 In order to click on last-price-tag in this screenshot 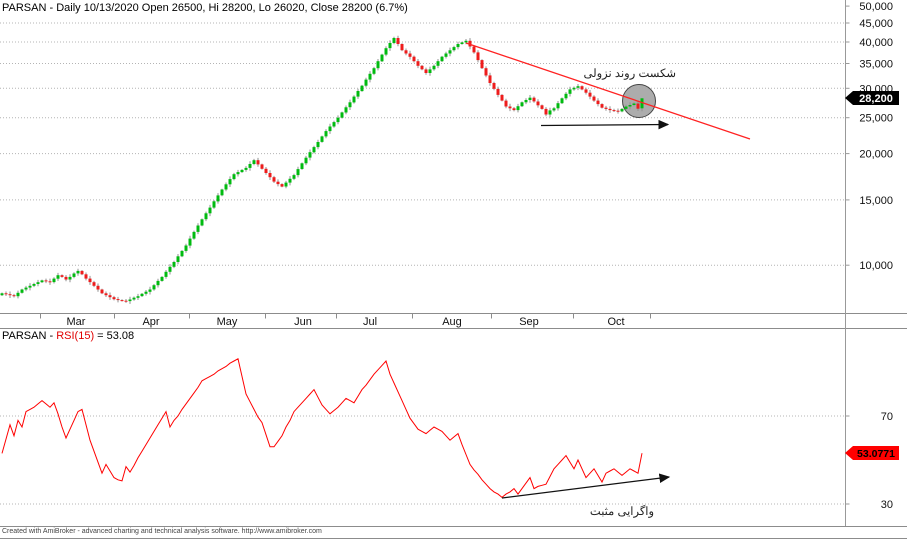, I will do `click(872, 98)`.